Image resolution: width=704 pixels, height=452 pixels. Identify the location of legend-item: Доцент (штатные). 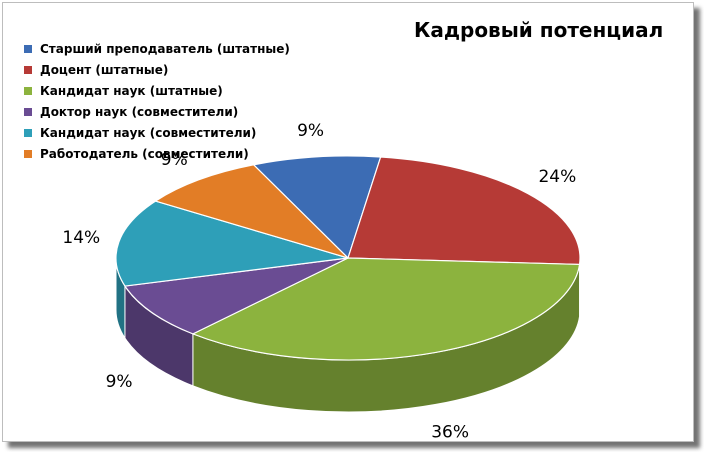
(157, 69).